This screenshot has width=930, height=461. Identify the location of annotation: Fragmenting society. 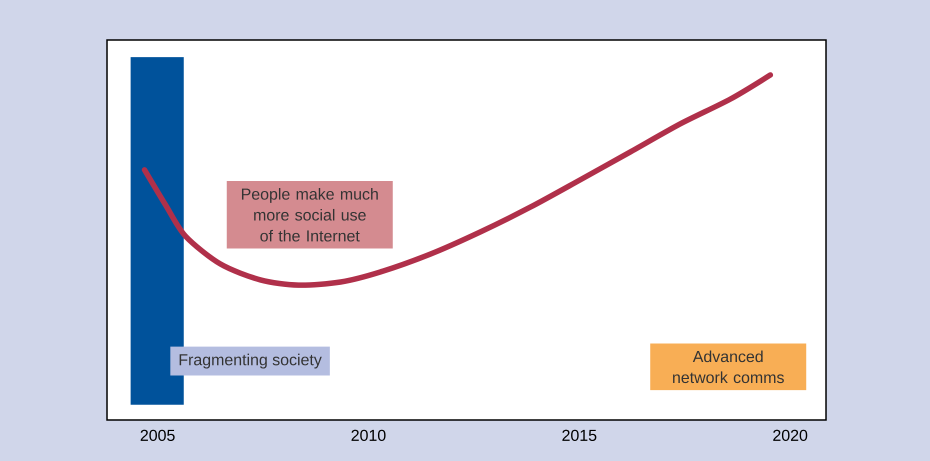
(251, 361).